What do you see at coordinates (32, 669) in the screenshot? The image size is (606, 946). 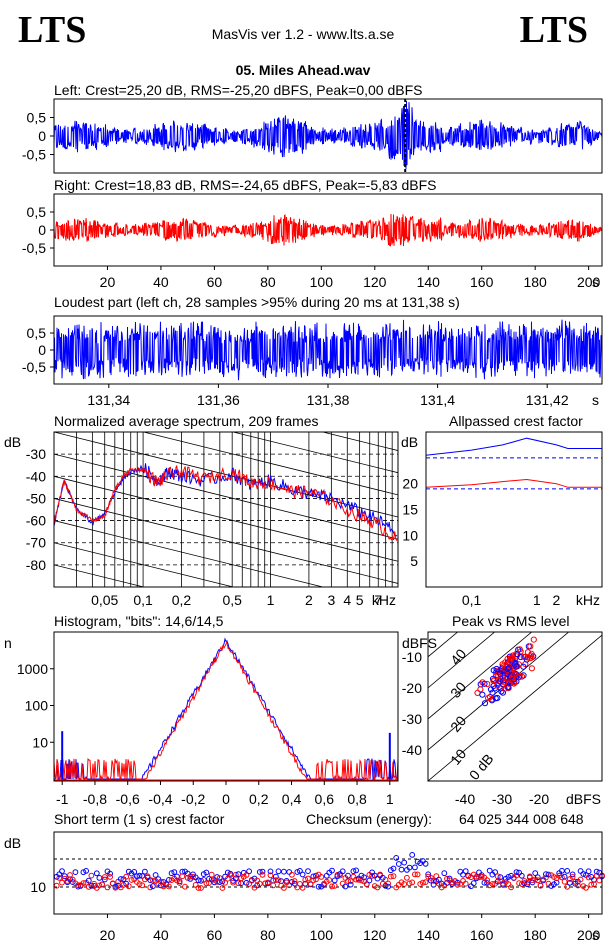 I see `histogram-ytick-label: 1000` at bounding box center [32, 669].